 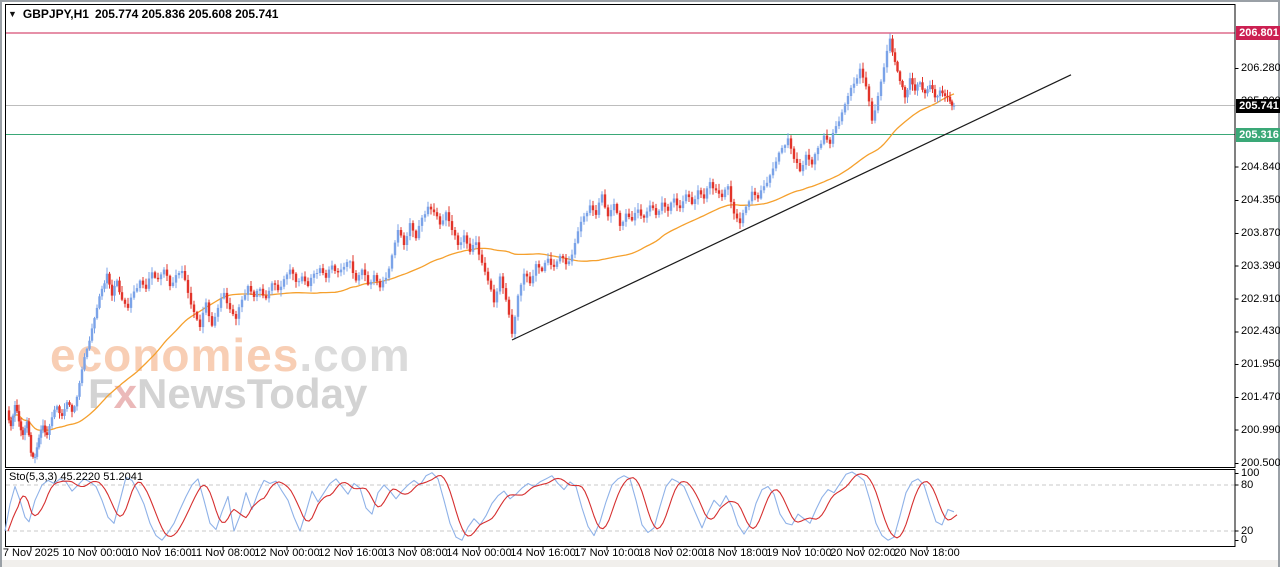 I want to click on bottom-strip, so click(x=640, y=563).